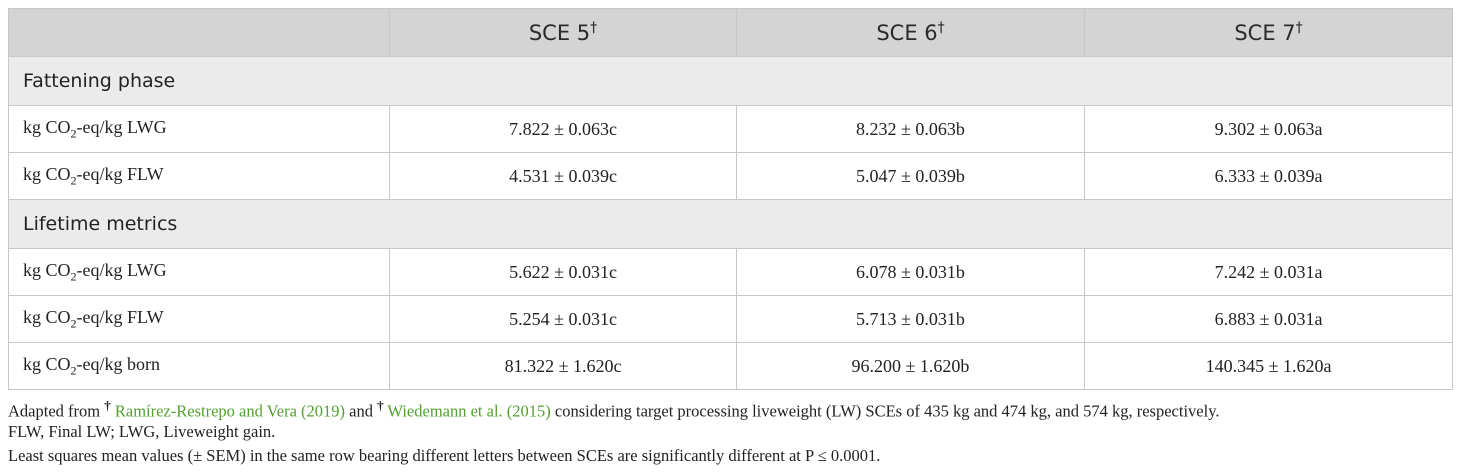  I want to click on row-label: kg CO2-eq/kg born, so click(199, 366).